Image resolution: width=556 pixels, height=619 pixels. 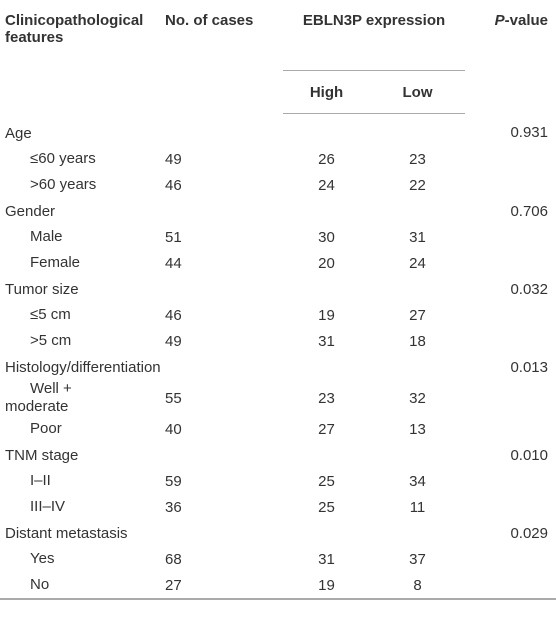 What do you see at coordinates (173, 429) in the screenshot?
I see `cases: 40` at bounding box center [173, 429].